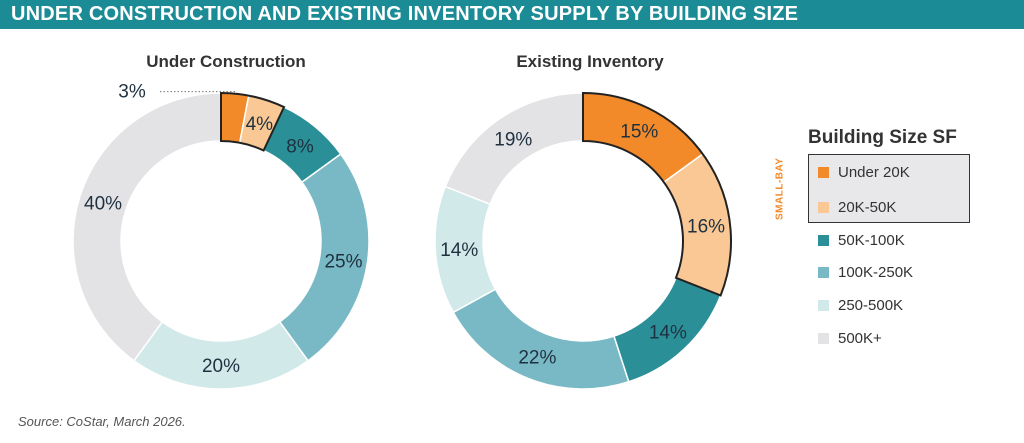 This screenshot has height=443, width=1024. Describe the element at coordinates (871, 240) in the screenshot. I see `legend-label: 50K-100K` at that location.